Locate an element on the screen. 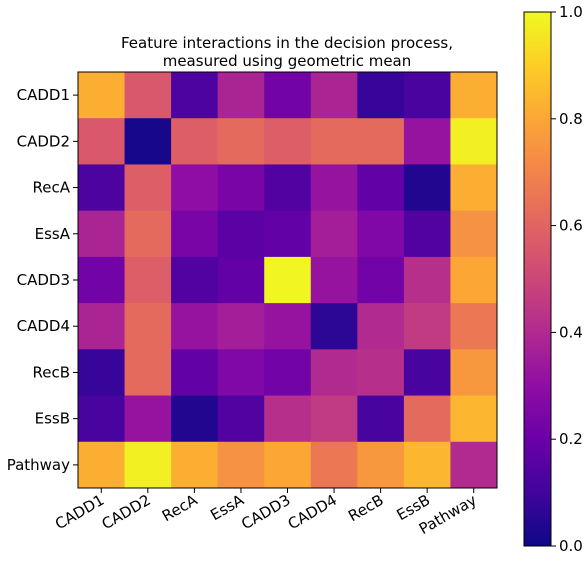 The height and width of the screenshot is (566, 587). heatmap-cell-CADD3-CADD3 is located at coordinates (288, 280).